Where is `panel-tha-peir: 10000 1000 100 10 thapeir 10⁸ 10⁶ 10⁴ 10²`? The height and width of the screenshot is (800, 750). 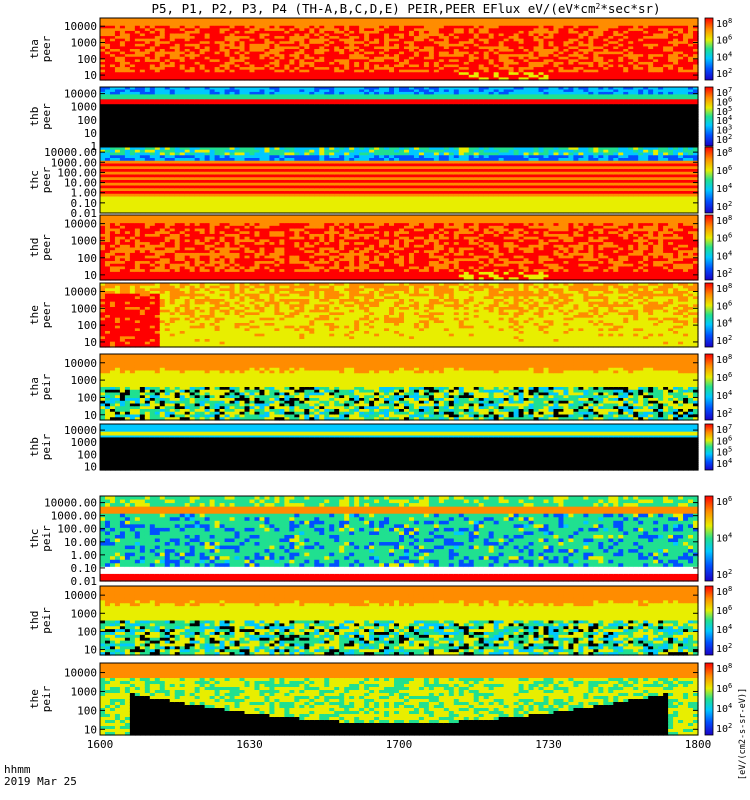 panel-tha-peir: 10000 1000 100 10 thapeir 10⁸ 10⁶ 10⁴ 10² is located at coordinates (380, 387).